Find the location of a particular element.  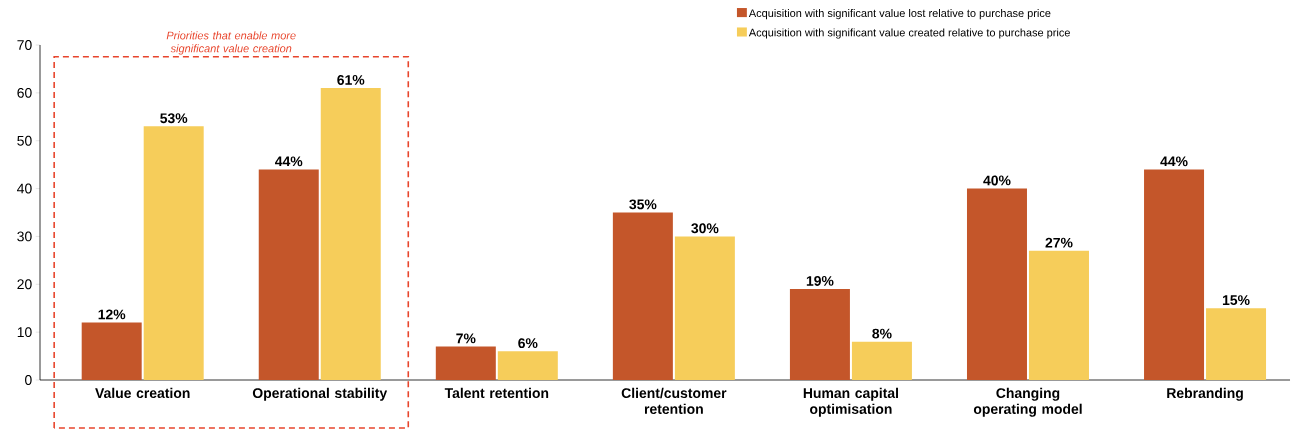

legend-label: Acquisition with significant value lost relative to purchase price is located at coordinates (899, 14).